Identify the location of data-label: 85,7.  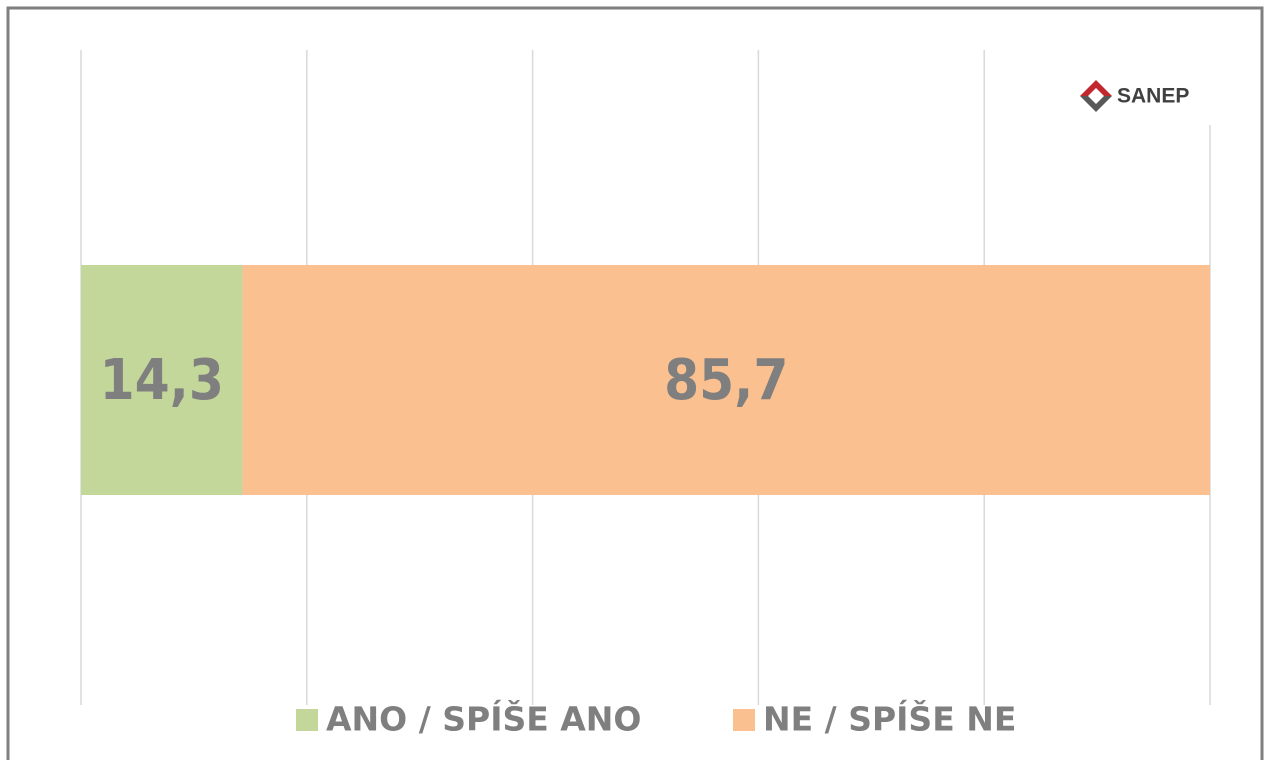
(726, 380).